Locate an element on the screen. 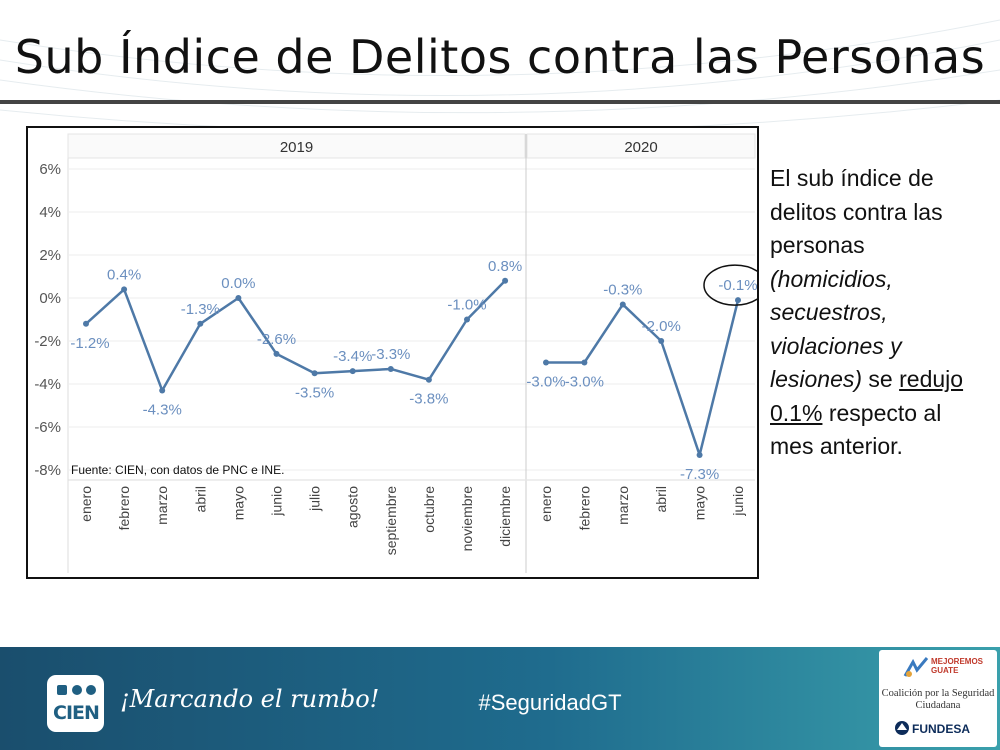 Image resolution: width=1000 pixels, height=750 pixels. panel-year-label: 2019 is located at coordinates (296, 147).